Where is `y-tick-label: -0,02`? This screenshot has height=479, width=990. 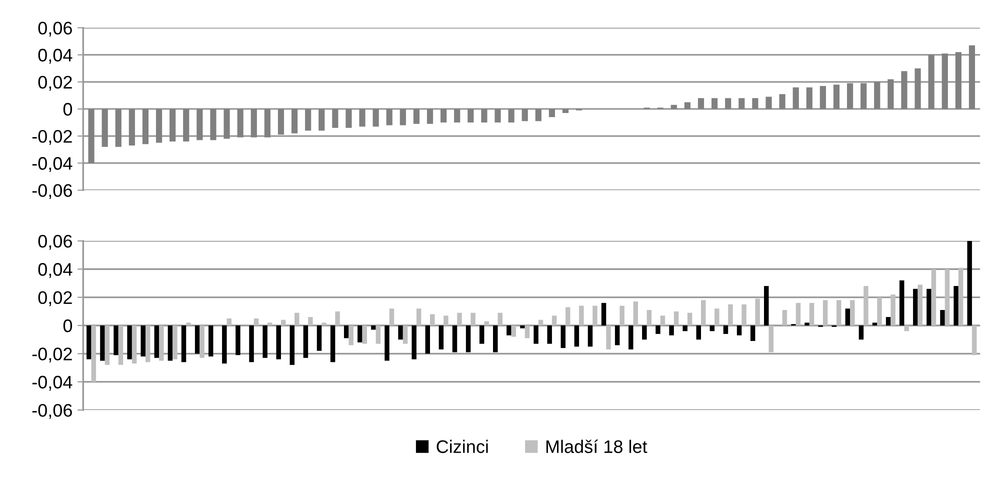 y-tick-label: -0,02 is located at coordinates (52, 355).